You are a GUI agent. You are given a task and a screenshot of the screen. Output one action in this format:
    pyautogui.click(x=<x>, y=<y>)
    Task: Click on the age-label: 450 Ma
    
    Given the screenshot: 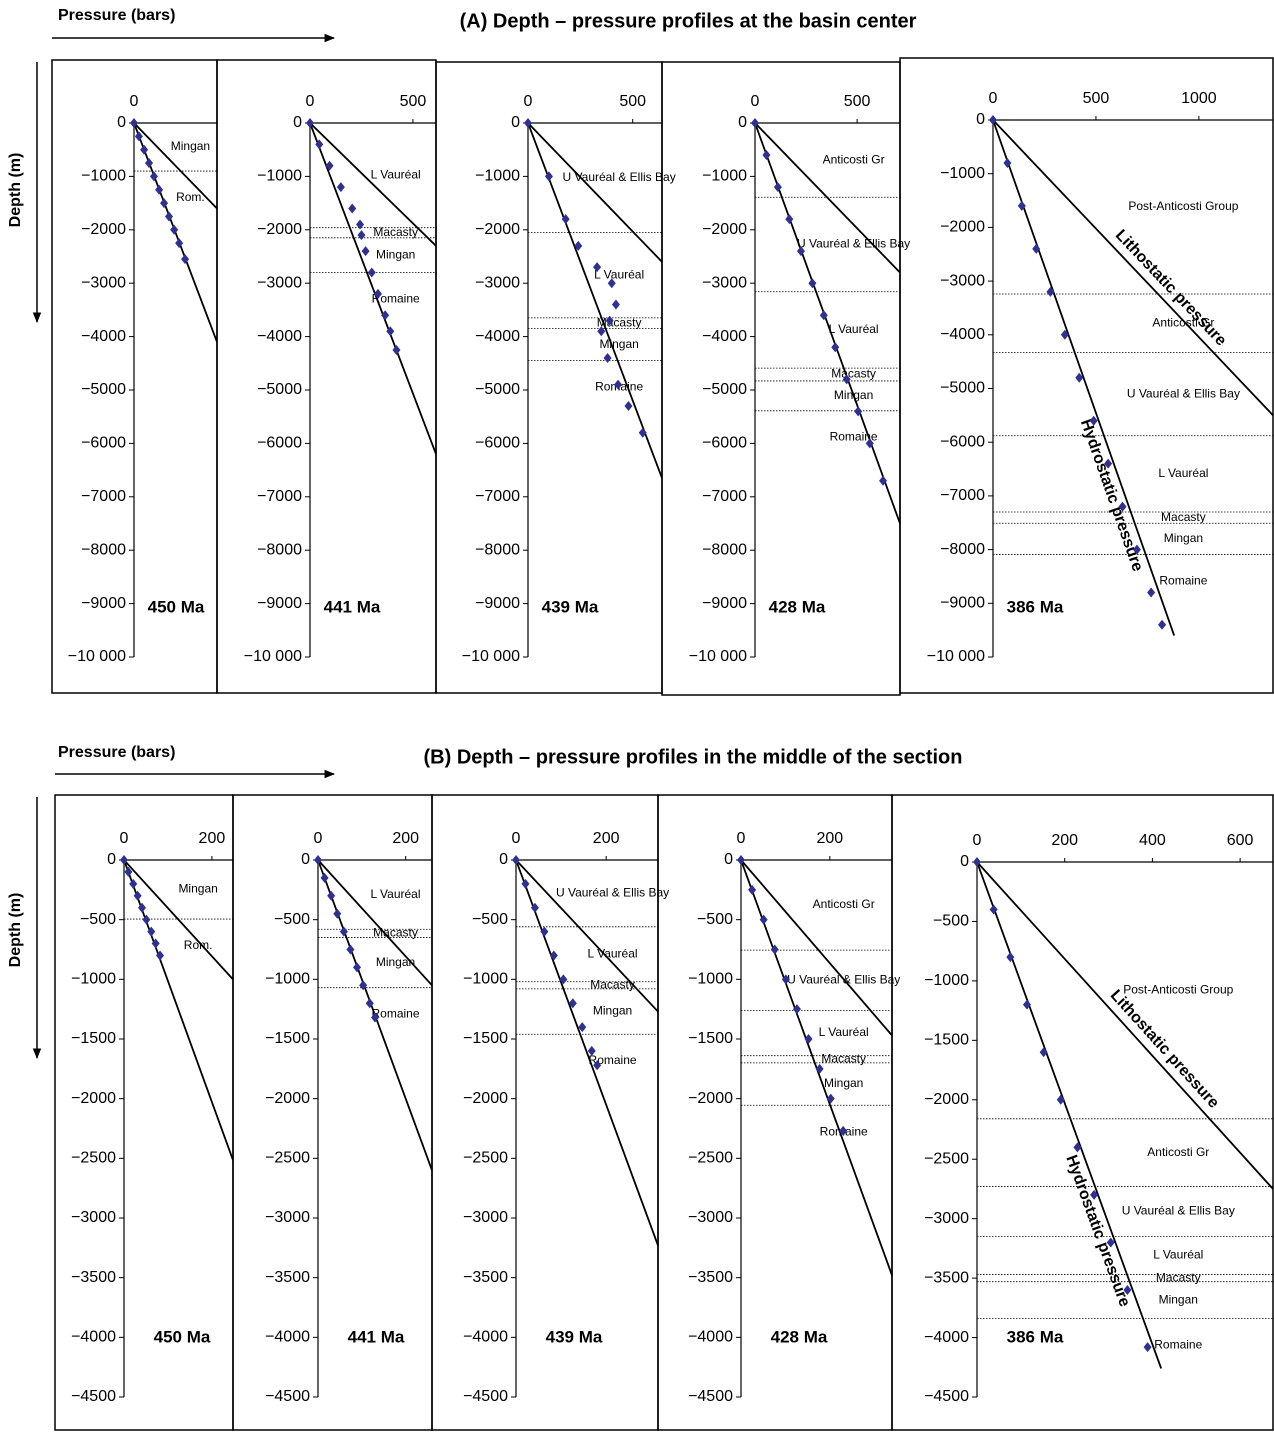 What is the action you would take?
    pyautogui.click(x=182, y=1336)
    